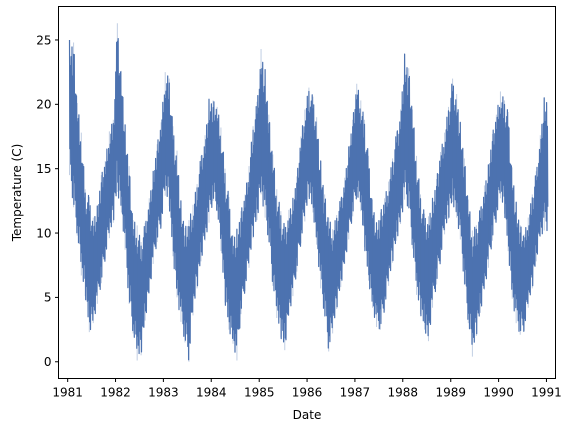 This screenshot has height=432, width=562. What do you see at coordinates (43, 233) in the screenshot?
I see `y-tick-label: 10` at bounding box center [43, 233].